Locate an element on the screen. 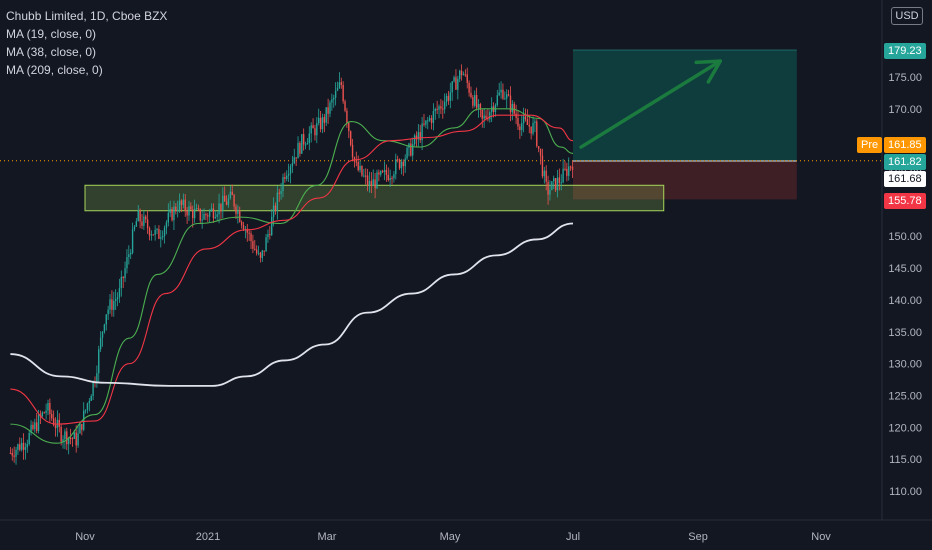 Image resolution: width=932 pixels, height=550 pixels. stop-loss-zone is located at coordinates (685, 180).